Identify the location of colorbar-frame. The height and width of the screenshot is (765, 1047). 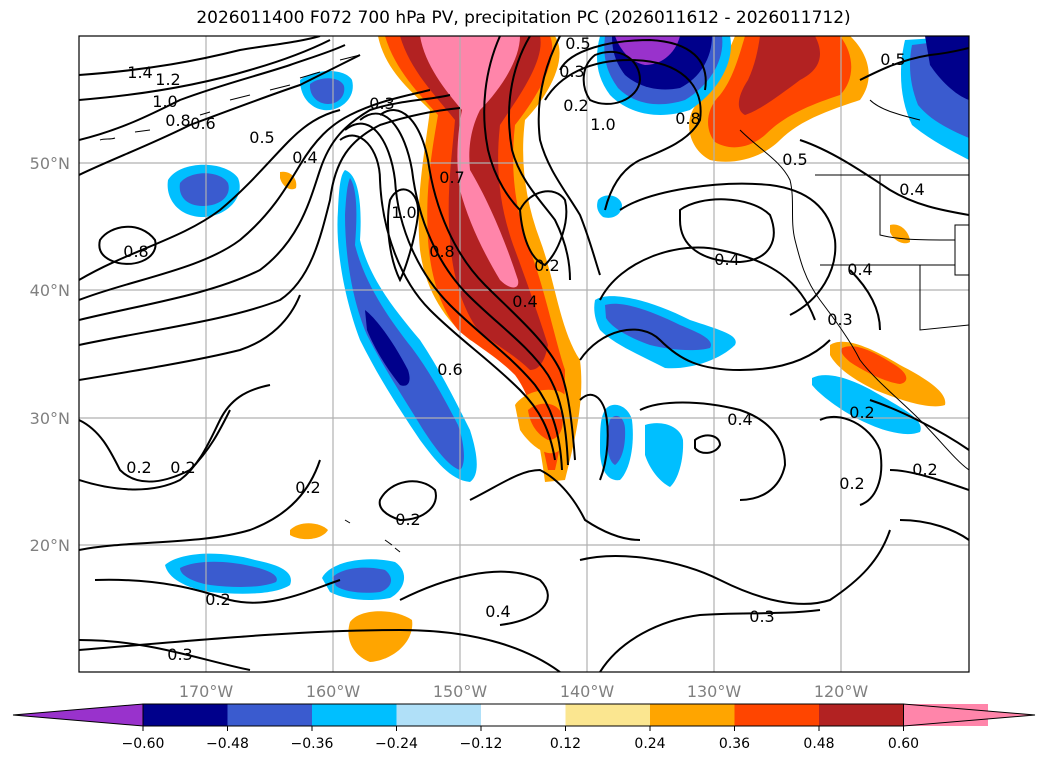
(523, 715).